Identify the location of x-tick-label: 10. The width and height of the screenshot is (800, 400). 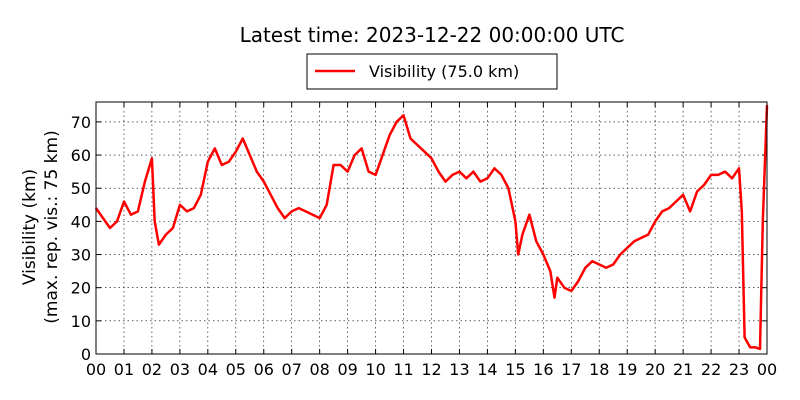
(375, 369).